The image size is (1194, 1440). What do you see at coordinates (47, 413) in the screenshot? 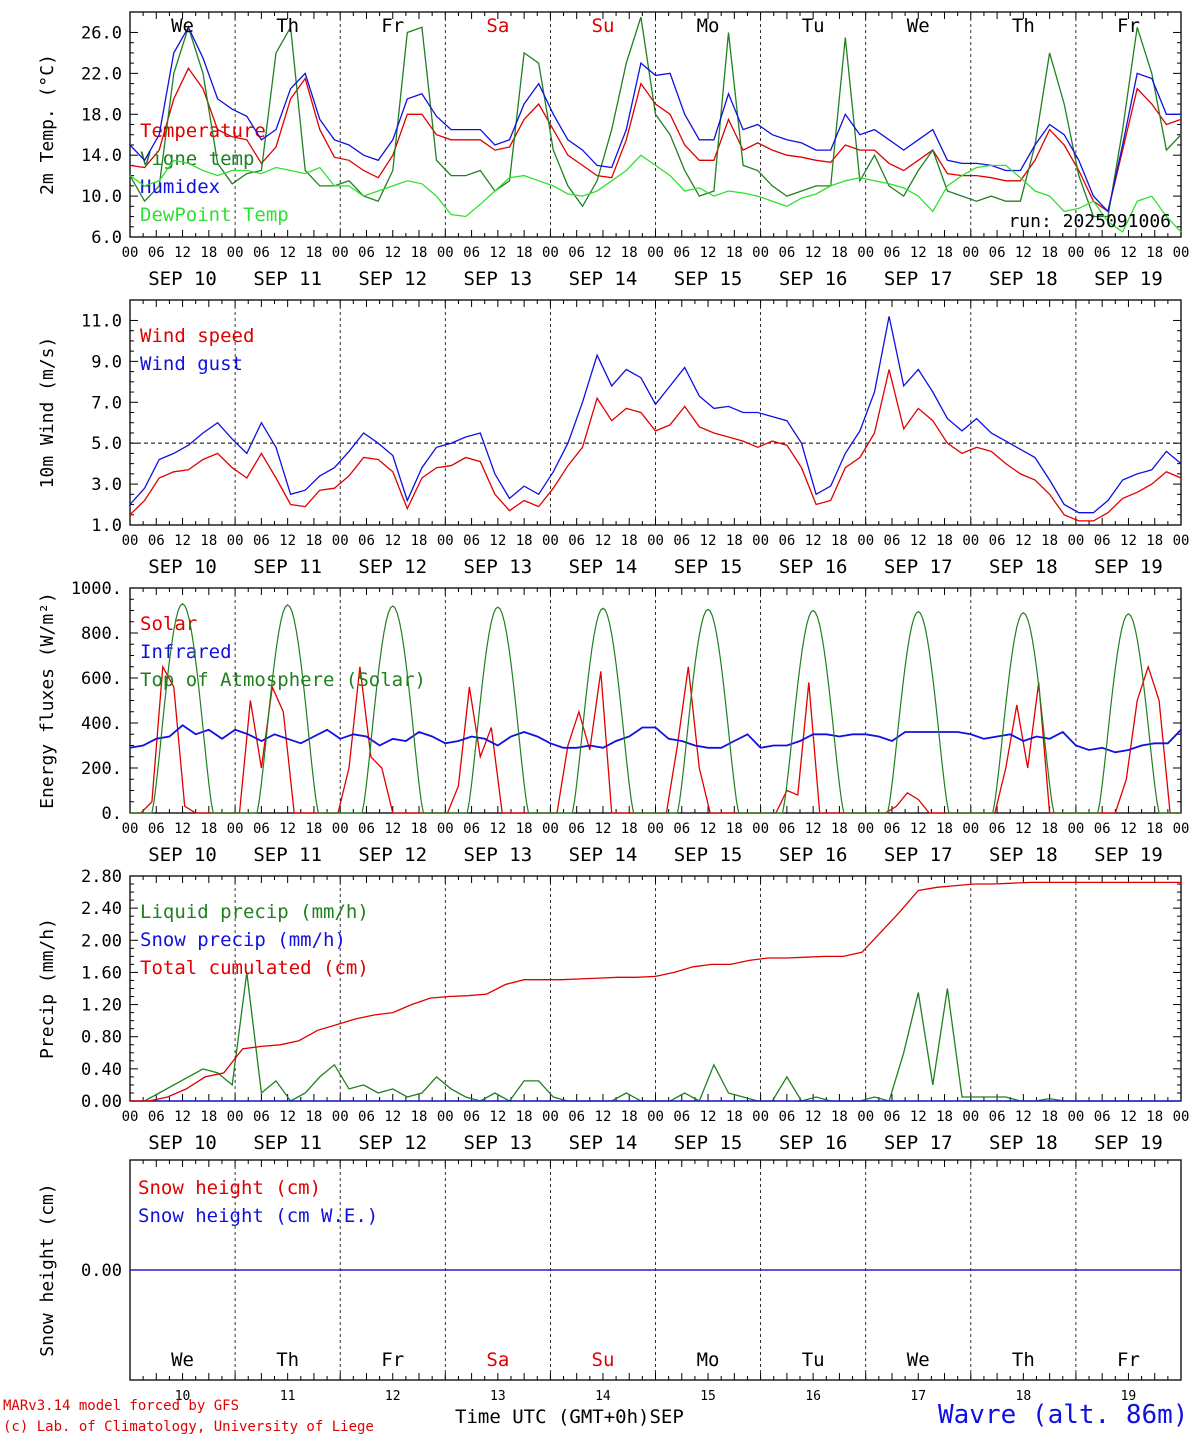
I see `y-axis-label-wind: 10m Wind (m/s)` at bounding box center [47, 413].